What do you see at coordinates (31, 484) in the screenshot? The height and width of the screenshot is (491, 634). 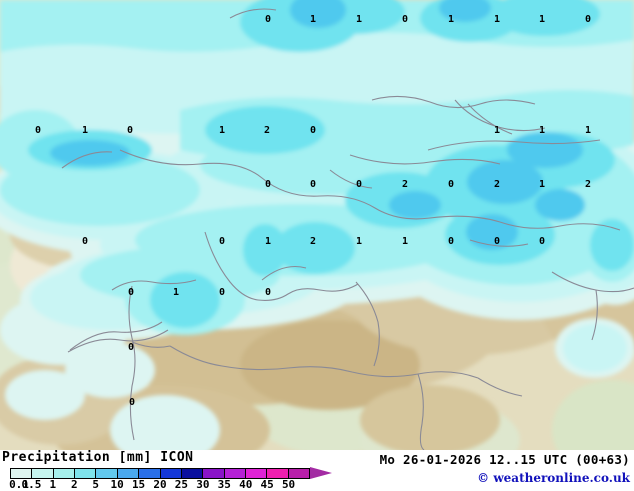 I see `colorbar-tick-0.5: 0.5` at bounding box center [31, 484].